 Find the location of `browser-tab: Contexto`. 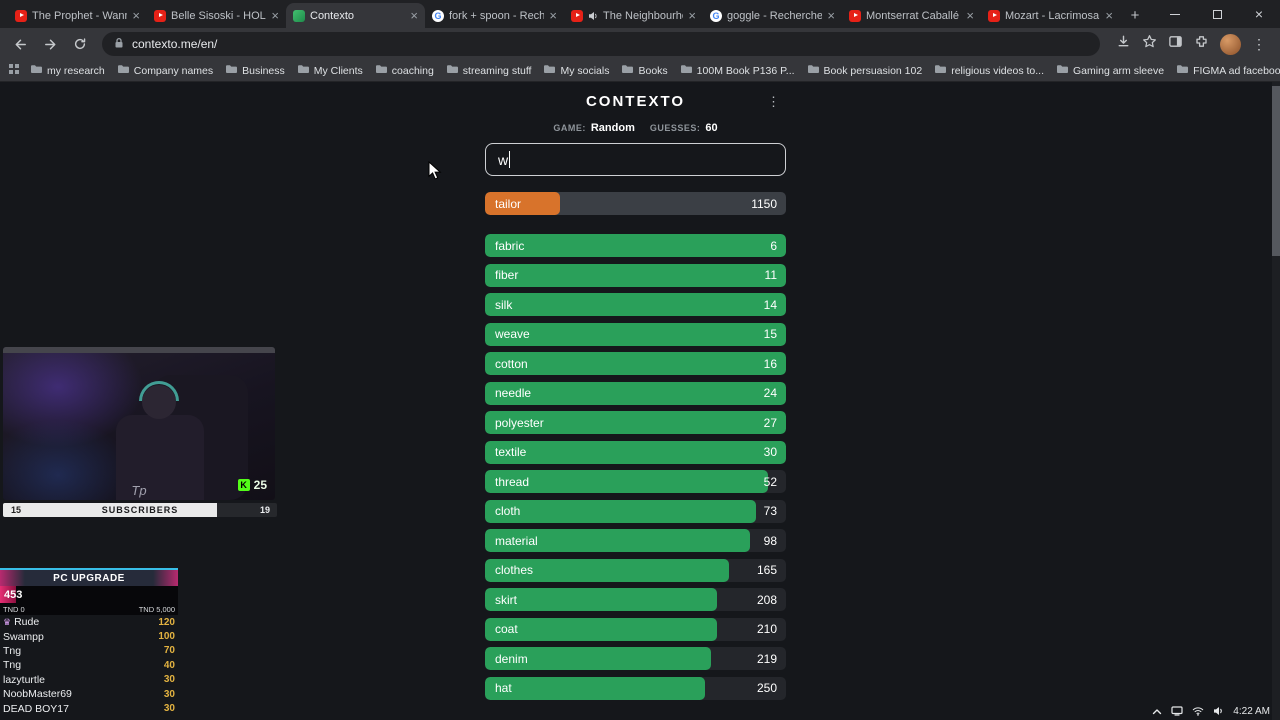

browser-tab: Contexto is located at coordinates (355, 15).